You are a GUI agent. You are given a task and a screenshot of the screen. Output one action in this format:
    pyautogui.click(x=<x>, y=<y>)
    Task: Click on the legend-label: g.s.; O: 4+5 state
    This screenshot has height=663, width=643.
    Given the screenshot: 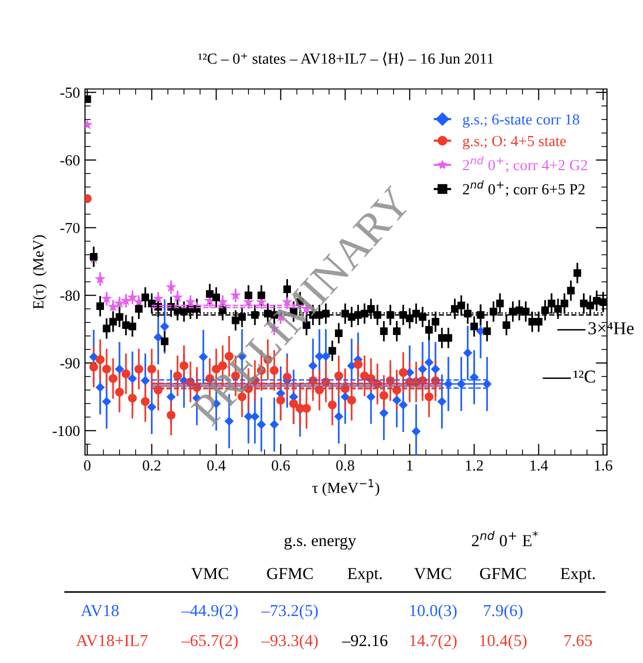 What is the action you would take?
    pyautogui.click(x=514, y=143)
    